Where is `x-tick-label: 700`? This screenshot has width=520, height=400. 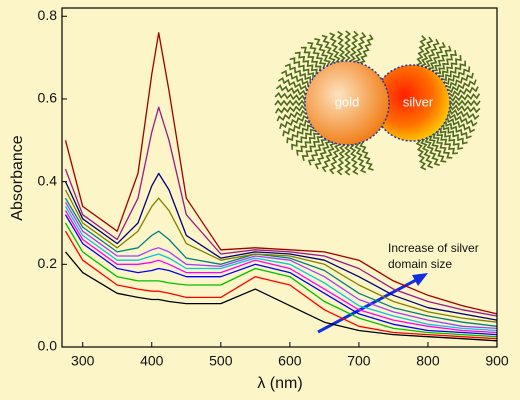 x-tick-label: 700 is located at coordinates (359, 361).